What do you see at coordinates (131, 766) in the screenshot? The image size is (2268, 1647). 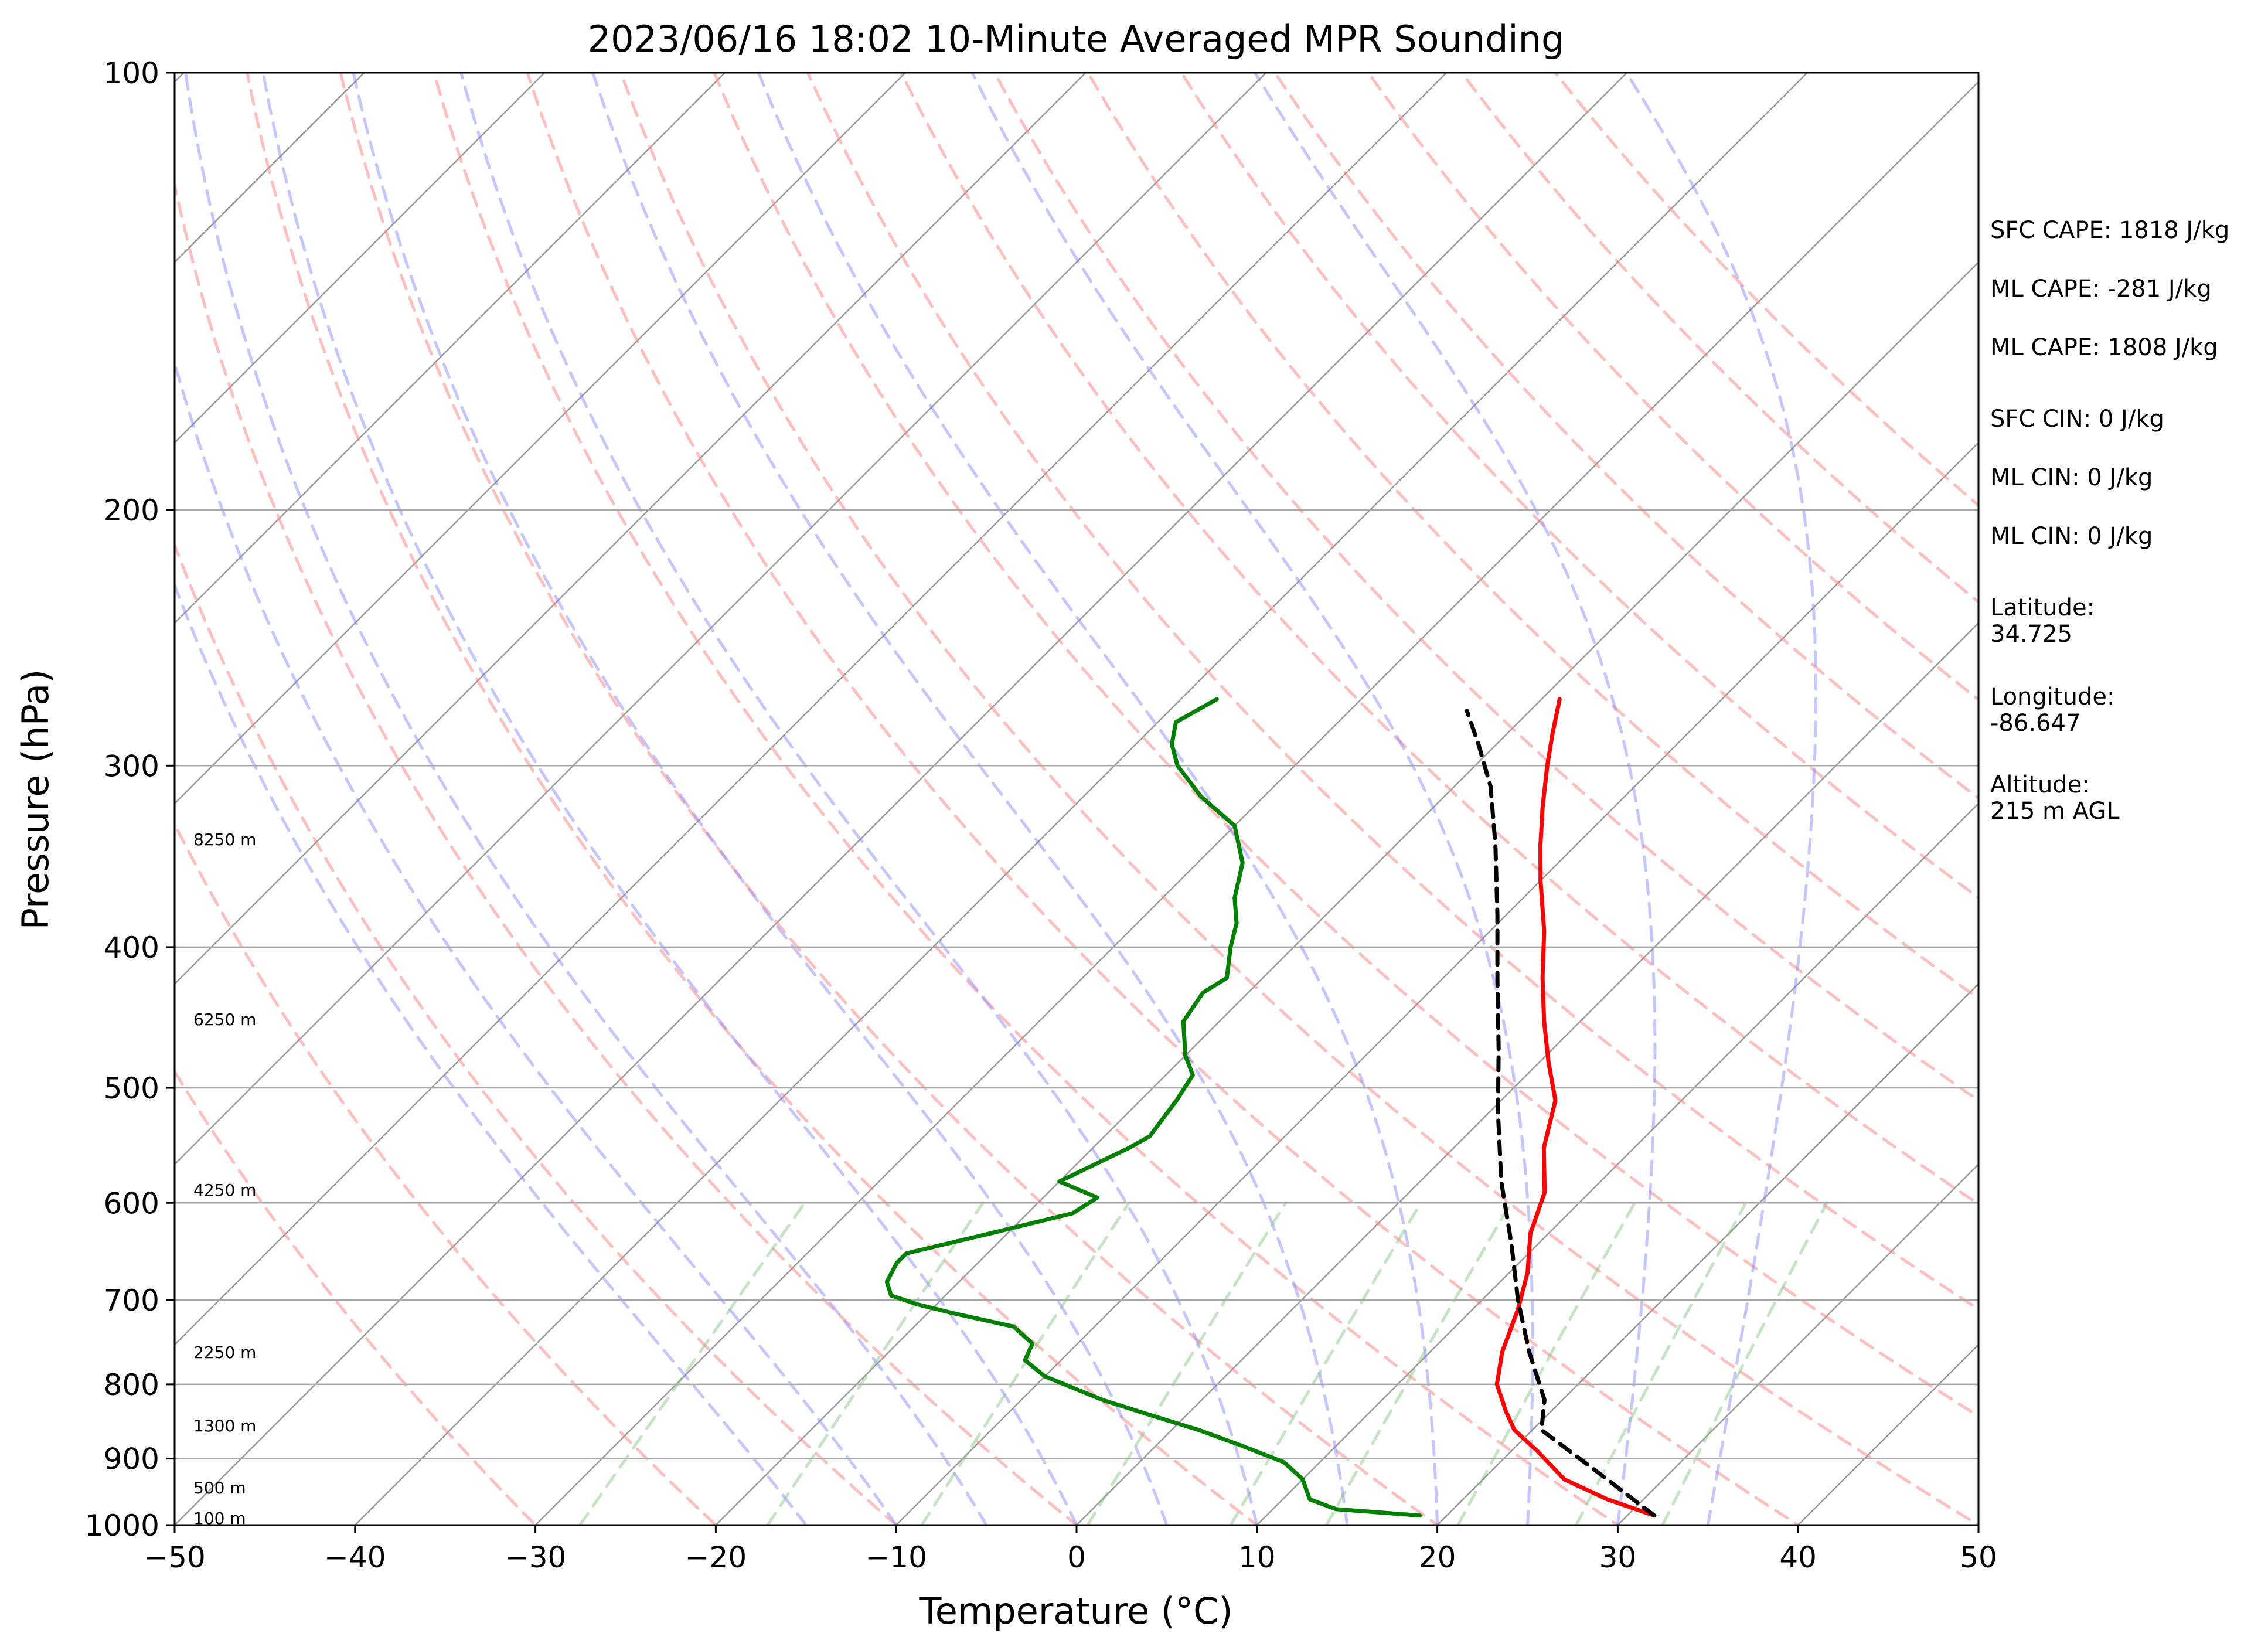 I see `y-tick-label: 300` at bounding box center [131, 766].